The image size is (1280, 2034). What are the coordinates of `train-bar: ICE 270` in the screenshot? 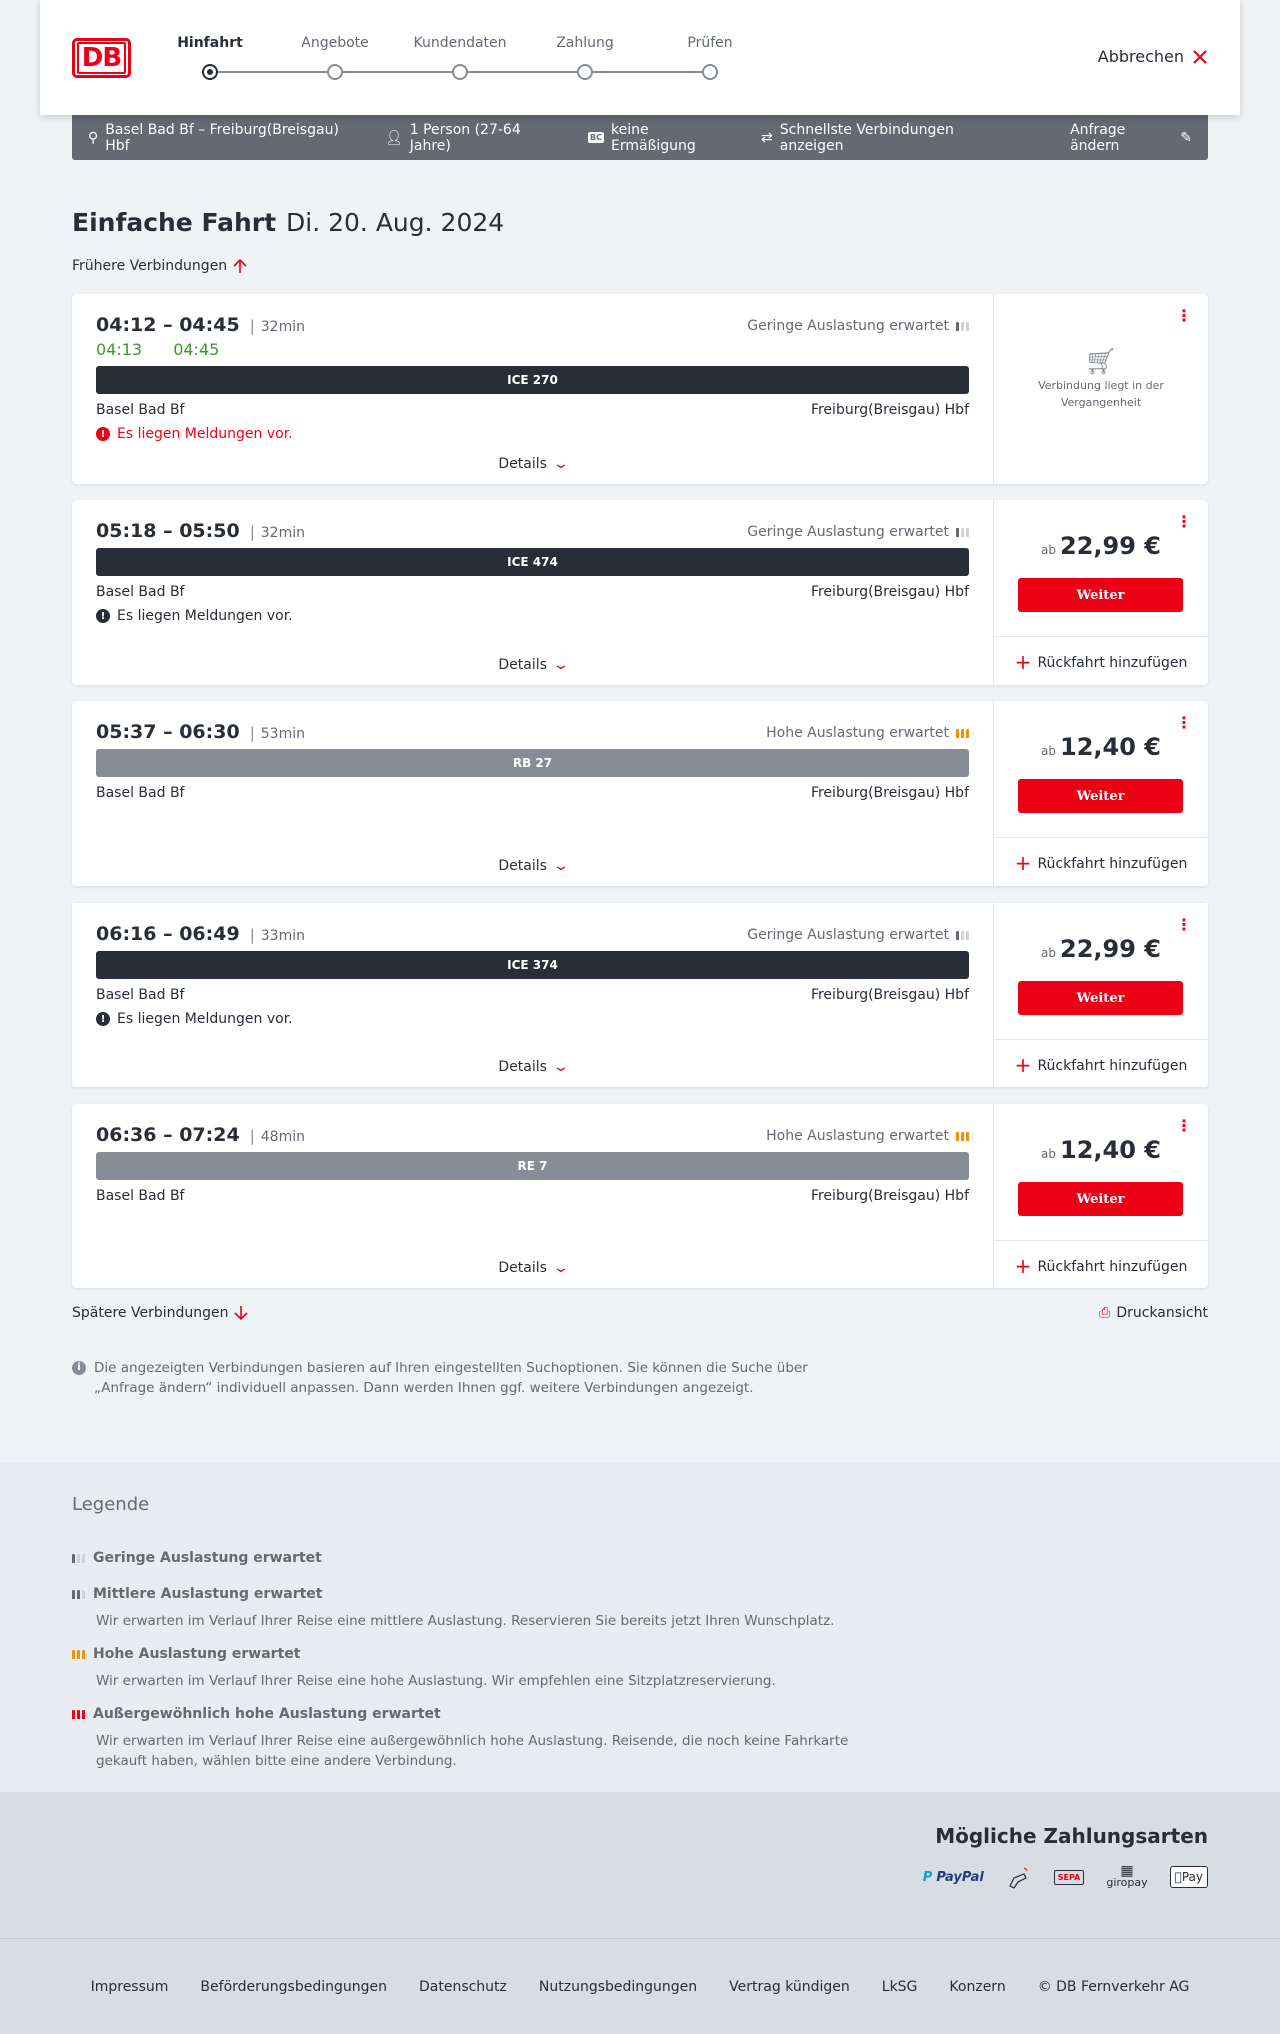 It's located at (532, 380).